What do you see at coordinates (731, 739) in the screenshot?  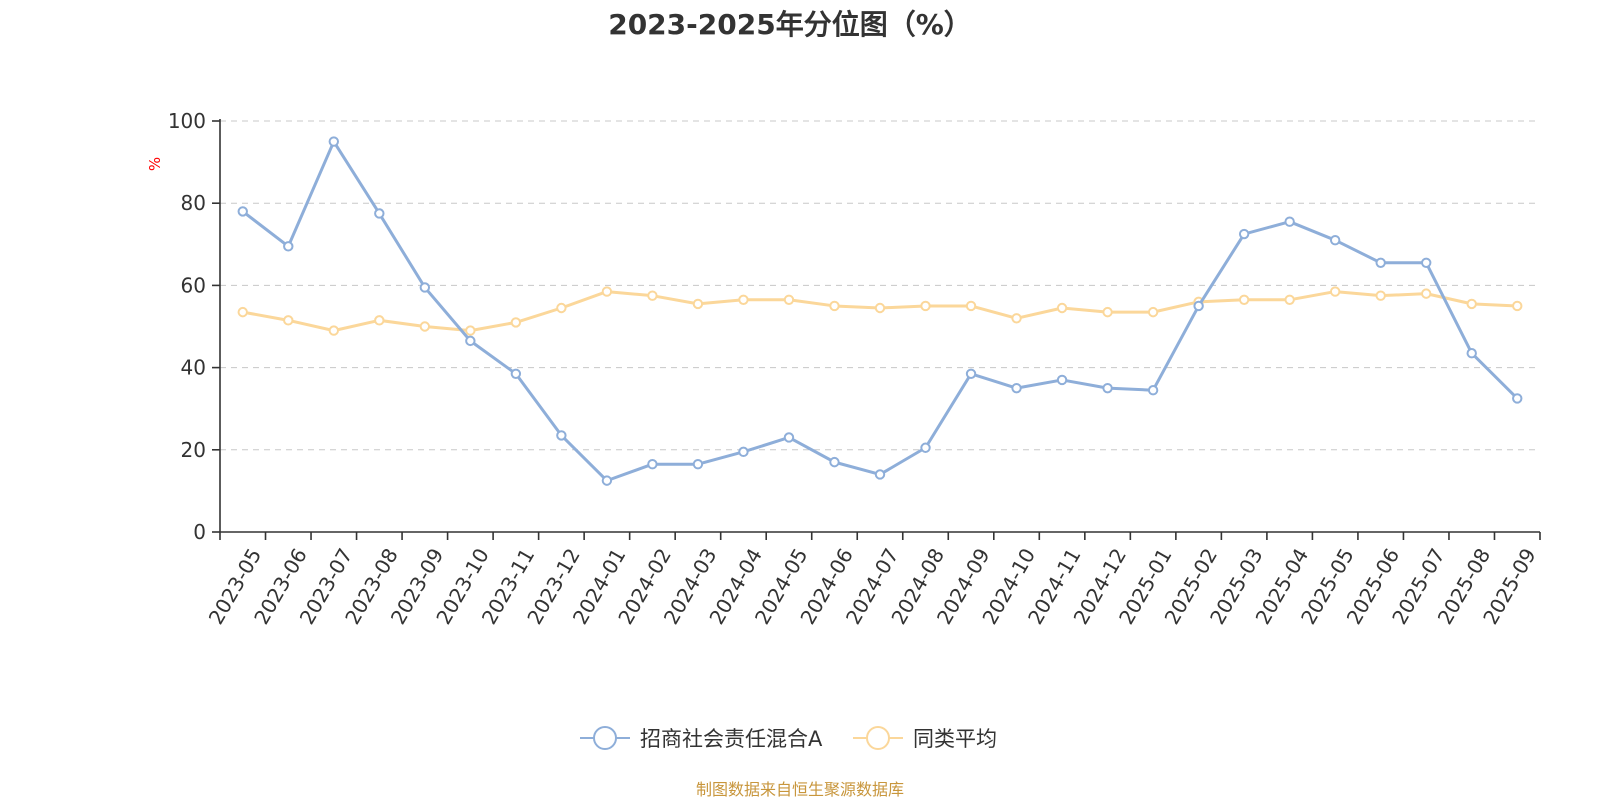 I see `legend-label: 招商社会责任混合A` at bounding box center [731, 739].